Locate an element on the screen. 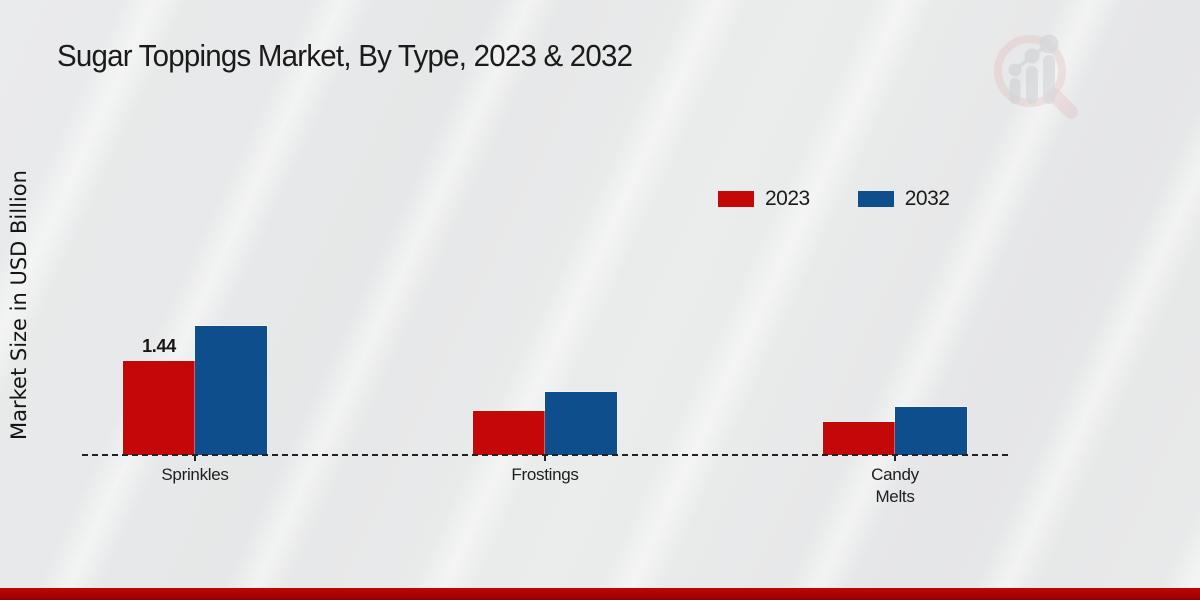 The width and height of the screenshot is (1200, 600). magnifier-icon is located at coordinates (1036, 77).